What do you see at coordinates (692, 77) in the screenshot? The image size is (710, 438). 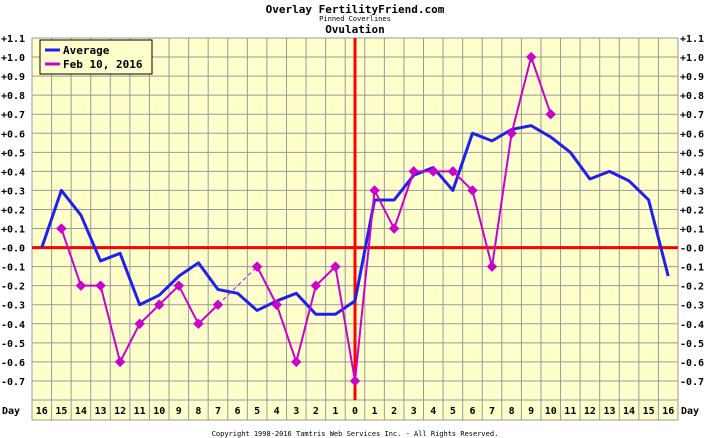 I see `y-tick-label-right: +0.9` at bounding box center [692, 77].